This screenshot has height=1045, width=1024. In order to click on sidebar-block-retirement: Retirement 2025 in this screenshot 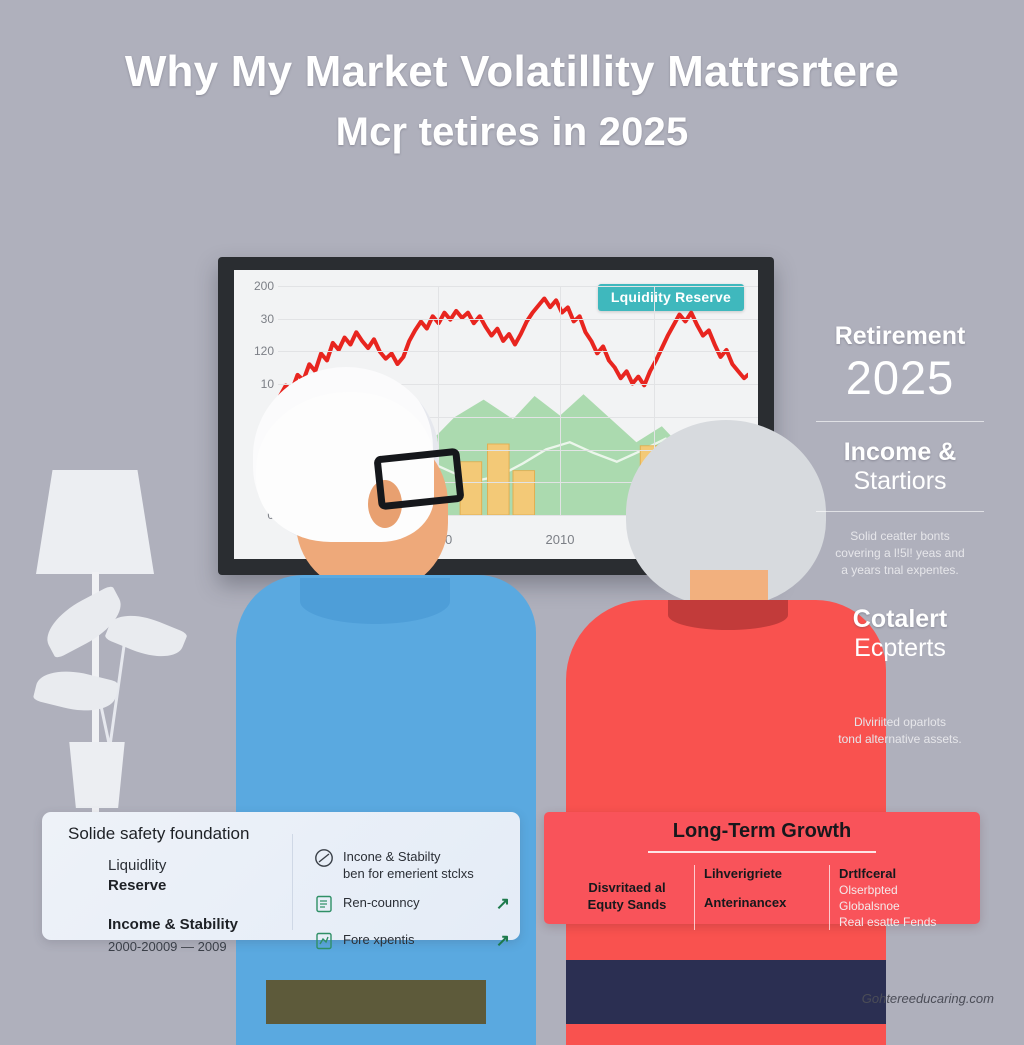, I will do `click(900, 363)`.